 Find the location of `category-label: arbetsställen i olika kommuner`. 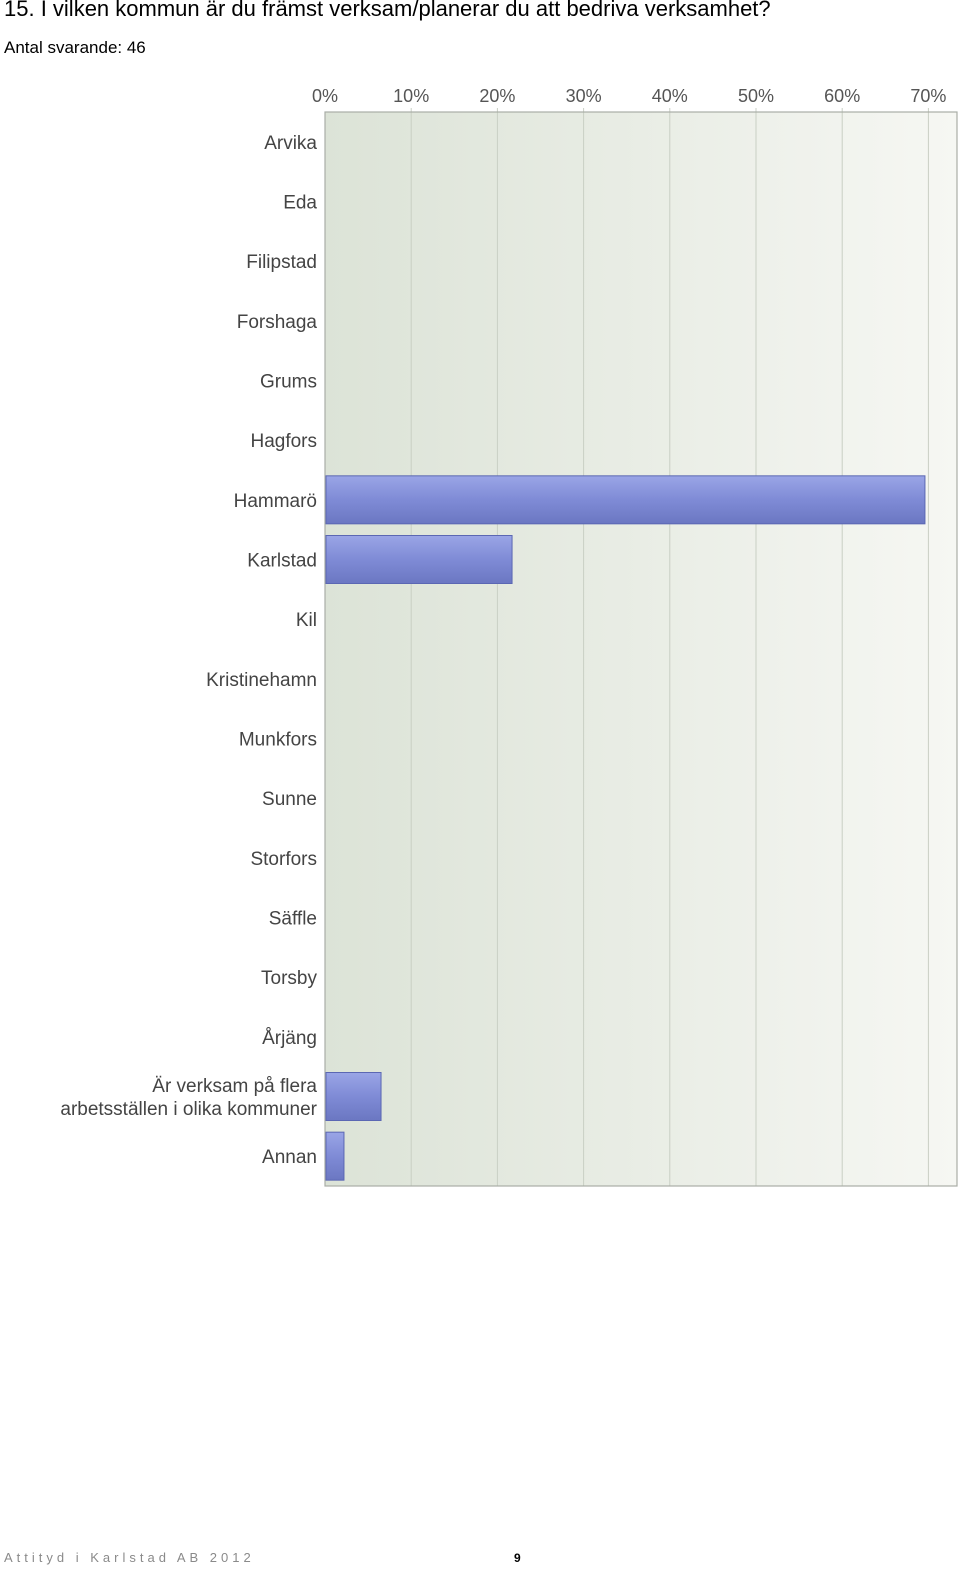

category-label: arbetsställen i olika kommuner is located at coordinates (188, 1109).